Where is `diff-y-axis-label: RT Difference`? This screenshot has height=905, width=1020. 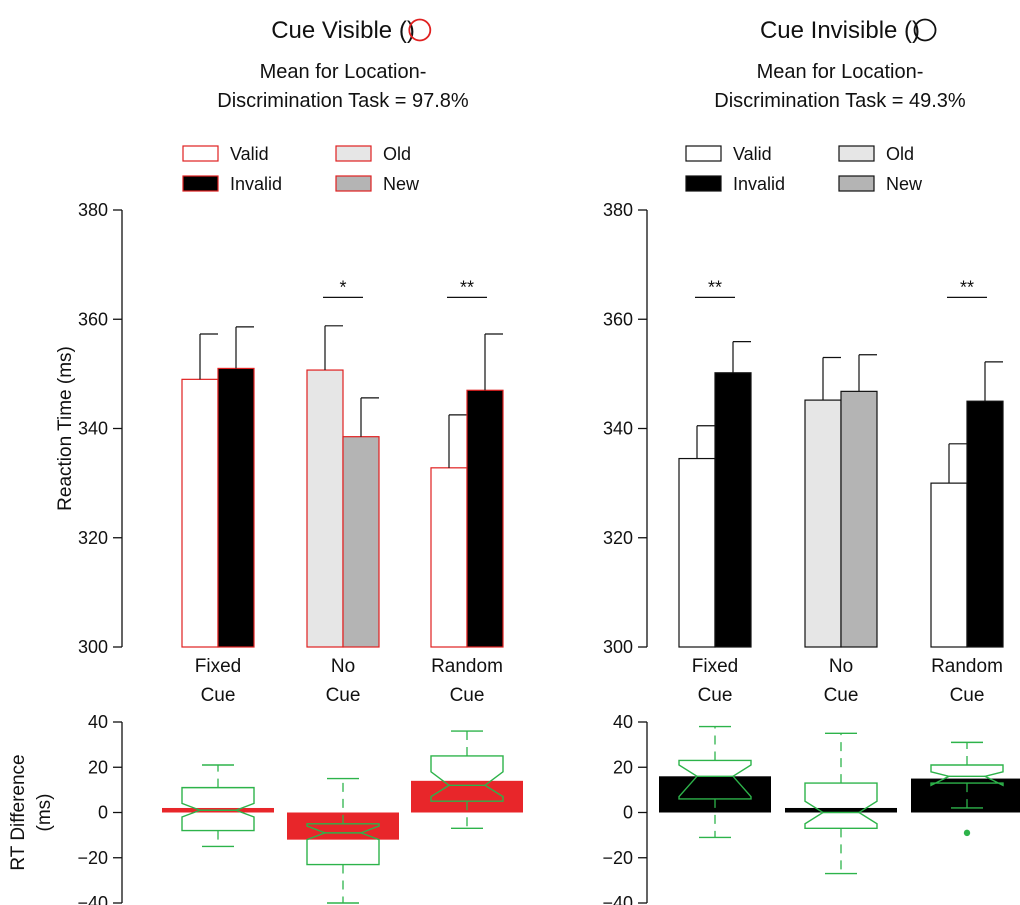 diff-y-axis-label: RT Difference is located at coordinates (18, 812).